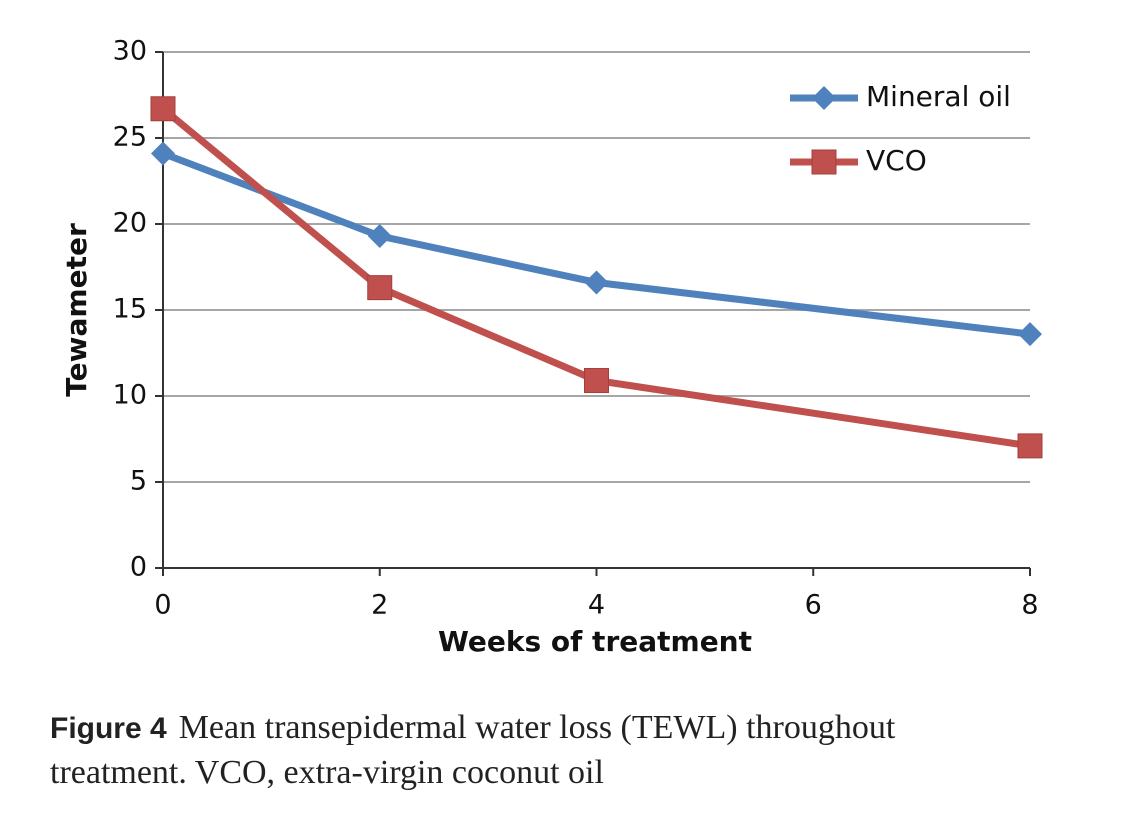  Describe the element at coordinates (130, 223) in the screenshot. I see `y-tick-label: 20` at that location.